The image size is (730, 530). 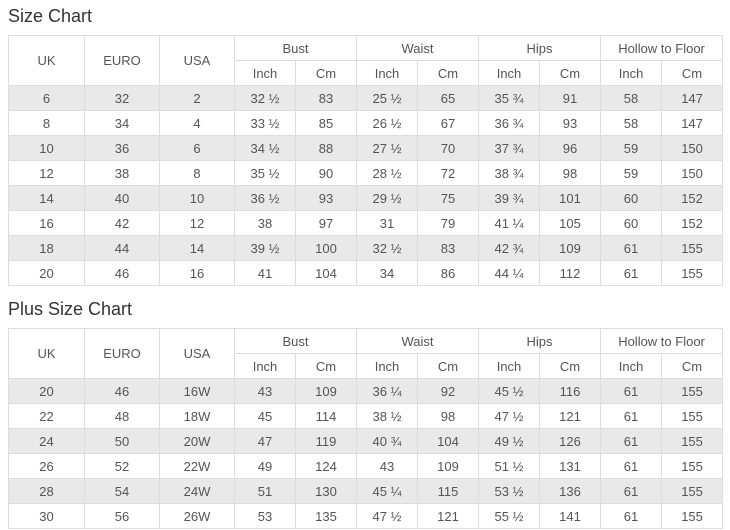 I want to click on table-cell: 44 ¼, so click(x=509, y=273).